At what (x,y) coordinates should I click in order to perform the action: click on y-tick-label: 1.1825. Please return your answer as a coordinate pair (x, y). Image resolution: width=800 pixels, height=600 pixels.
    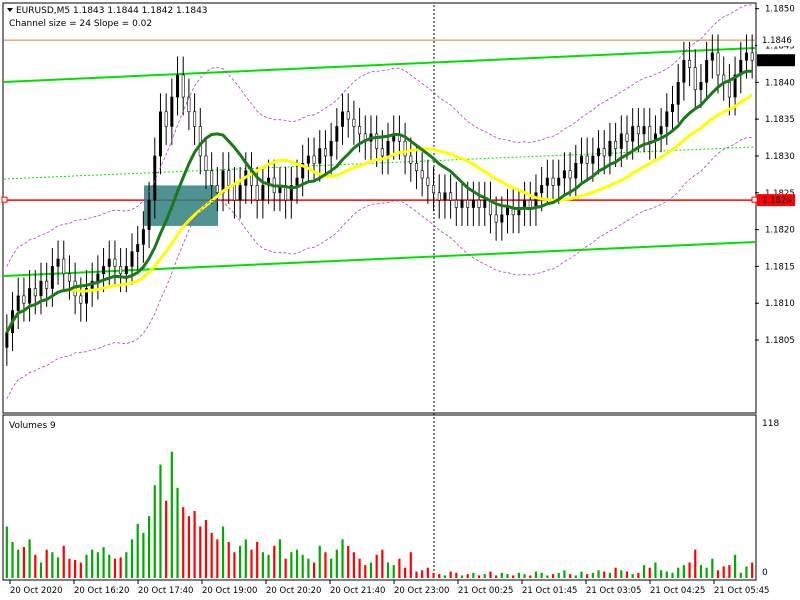
    Looking at the image, I should click on (780, 194).